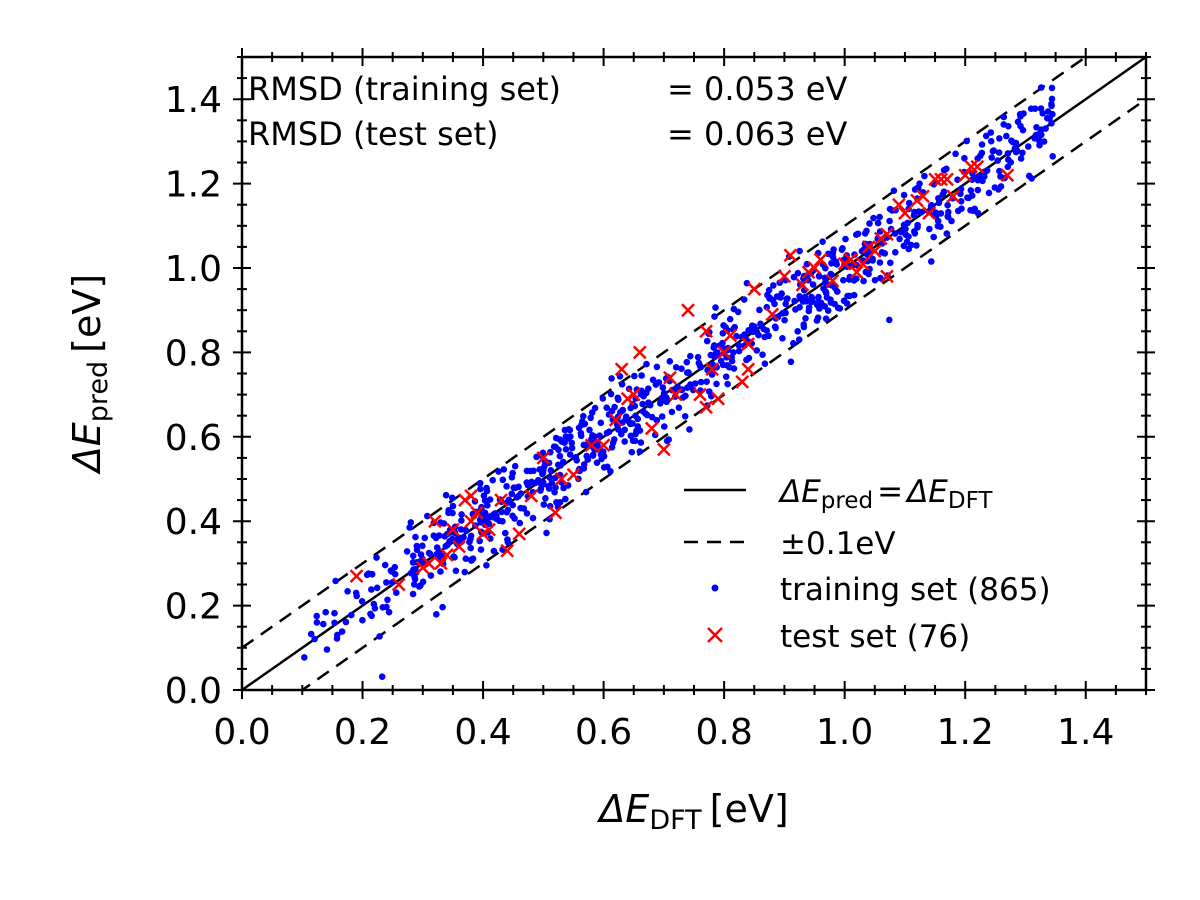 Image resolution: width=1200 pixels, height=900 pixels. I want to click on x-axis-label-base: ΔE, so click(622, 809).